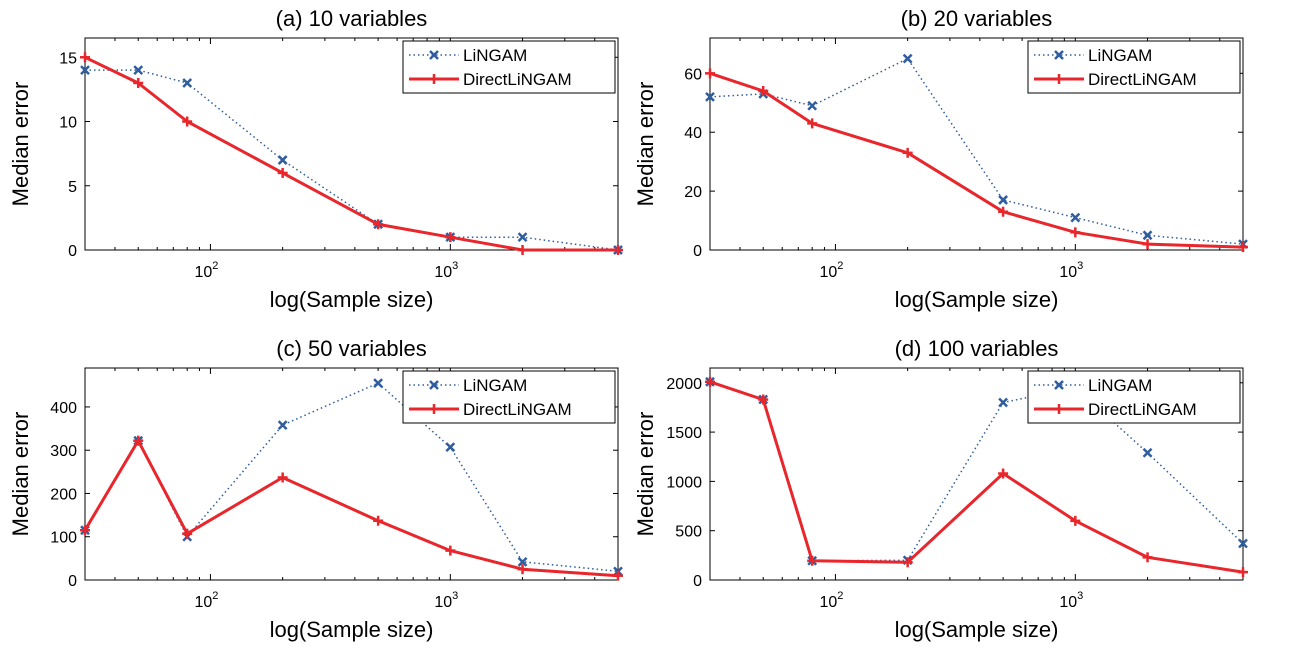  I want to click on chart-title: (b) 20 variables, so click(977, 18).